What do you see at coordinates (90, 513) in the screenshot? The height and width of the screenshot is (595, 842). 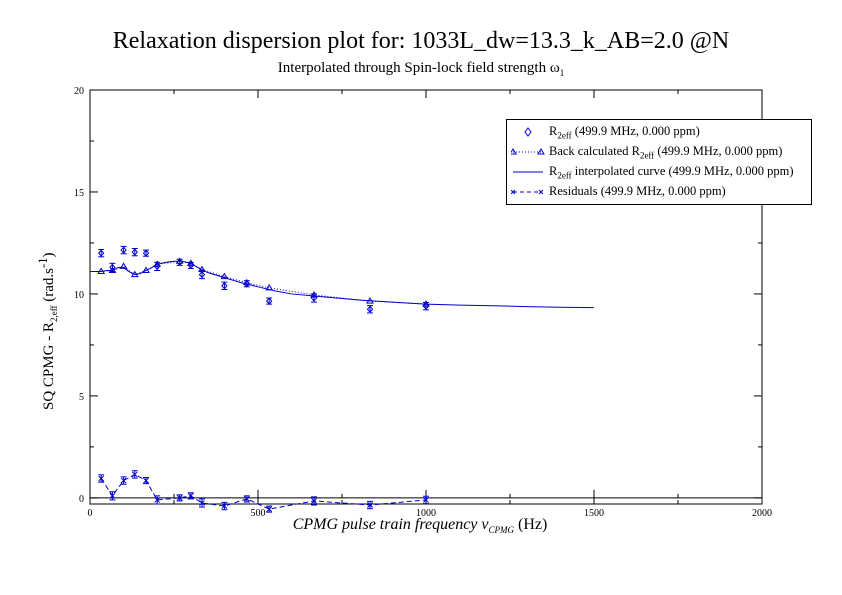 I see `x-tick-label: 0` at bounding box center [90, 513].